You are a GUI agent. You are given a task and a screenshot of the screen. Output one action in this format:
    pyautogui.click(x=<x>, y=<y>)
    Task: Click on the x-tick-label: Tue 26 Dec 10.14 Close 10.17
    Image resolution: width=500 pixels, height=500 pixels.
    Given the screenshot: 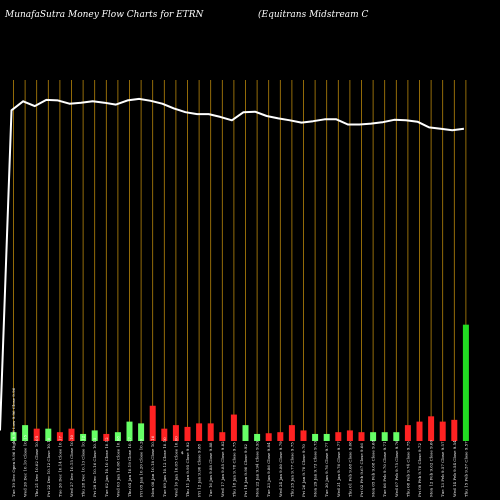 What is the action you would take?
    pyautogui.click(x=59, y=466)
    